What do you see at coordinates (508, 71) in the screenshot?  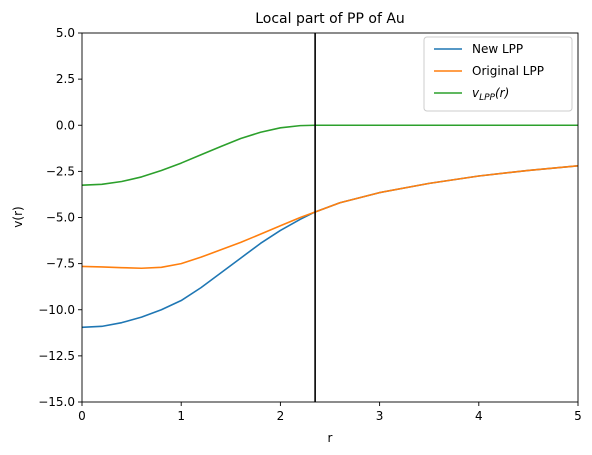 I see `legend-label-1: Original LPP` at bounding box center [508, 71].